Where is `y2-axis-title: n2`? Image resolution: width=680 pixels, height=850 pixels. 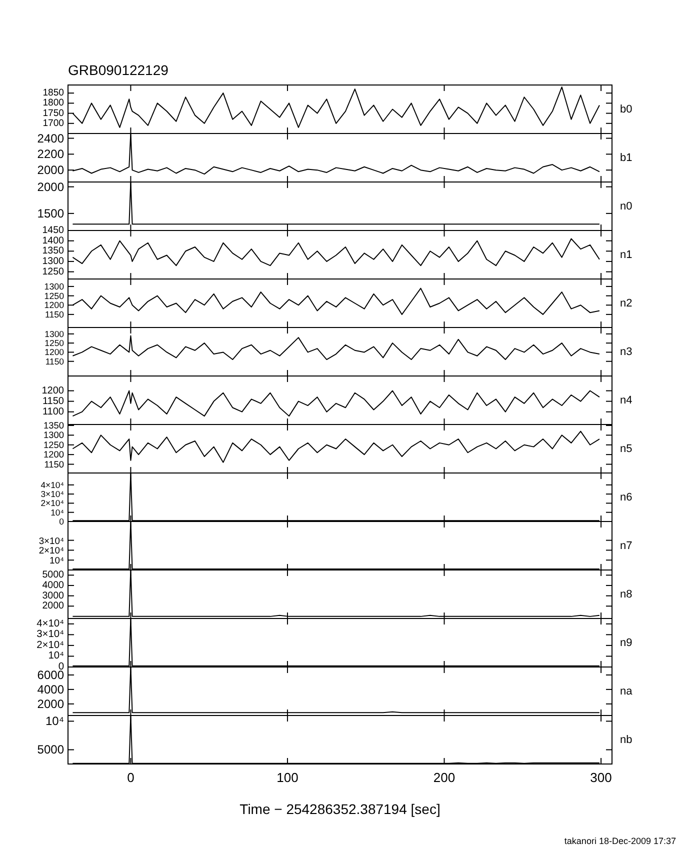 y2-axis-title: n2 is located at coordinates (626, 303).